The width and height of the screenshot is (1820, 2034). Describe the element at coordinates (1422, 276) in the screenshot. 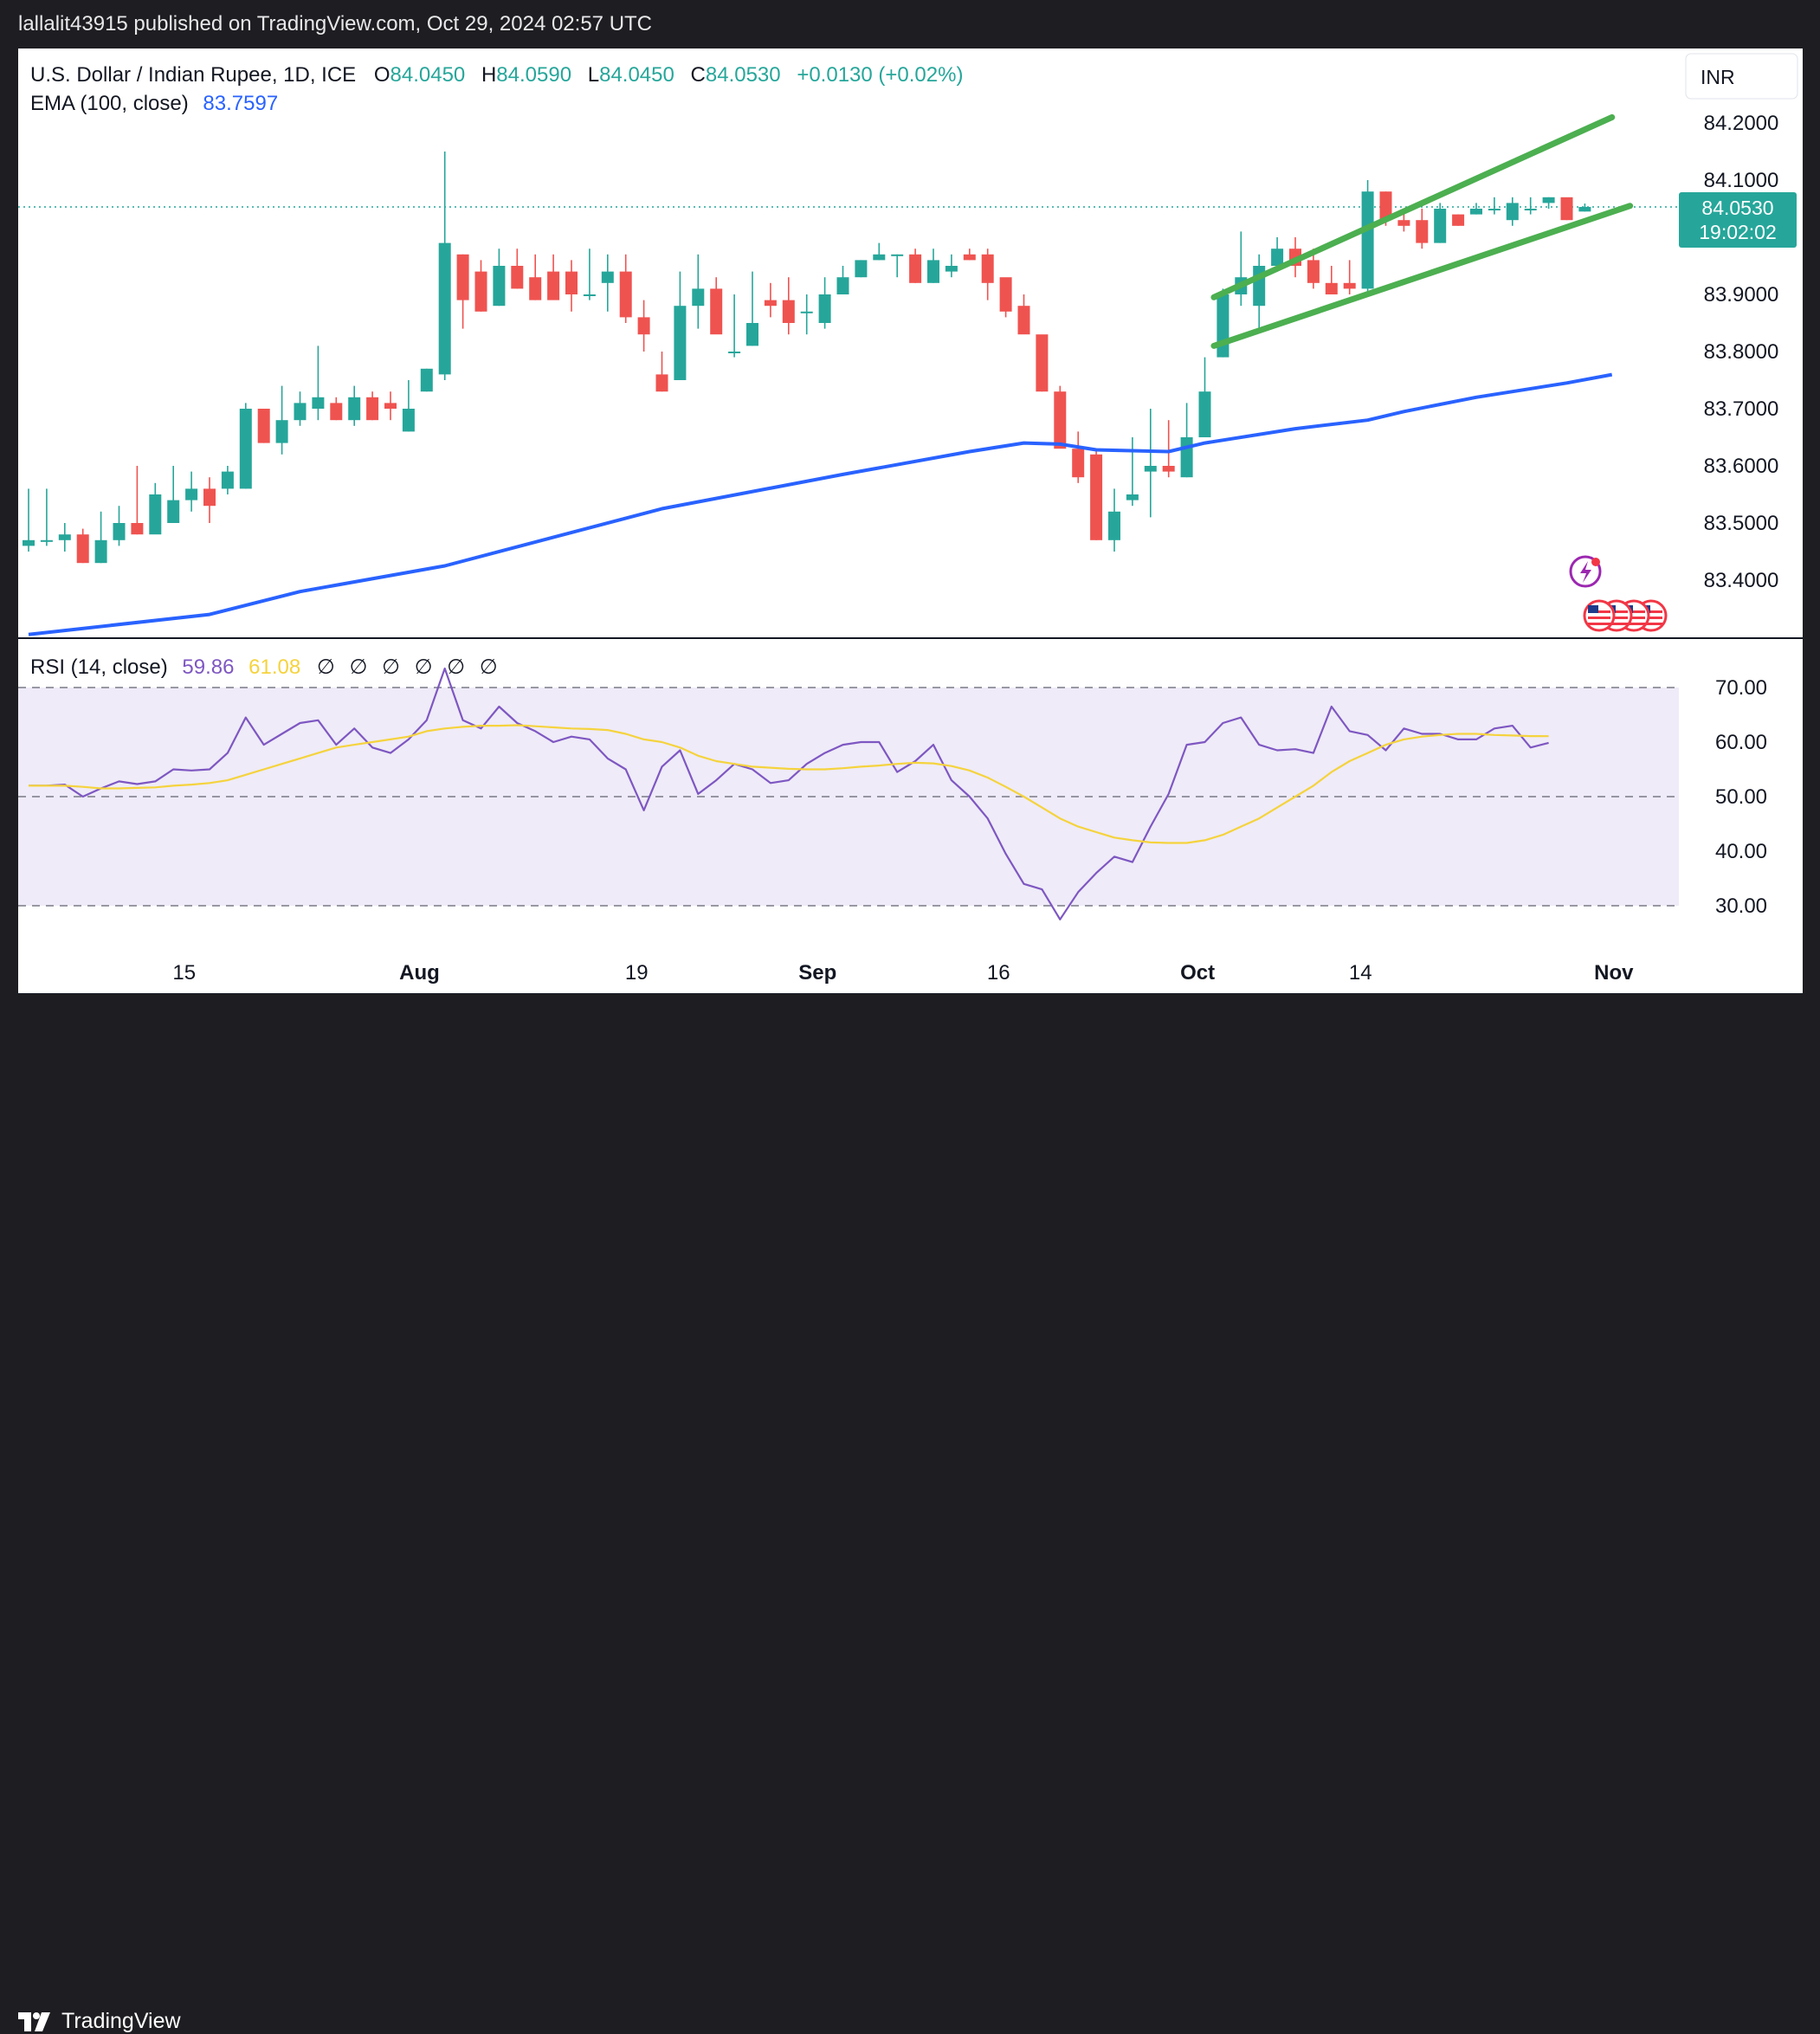

I see `channel-lower-line` at that location.